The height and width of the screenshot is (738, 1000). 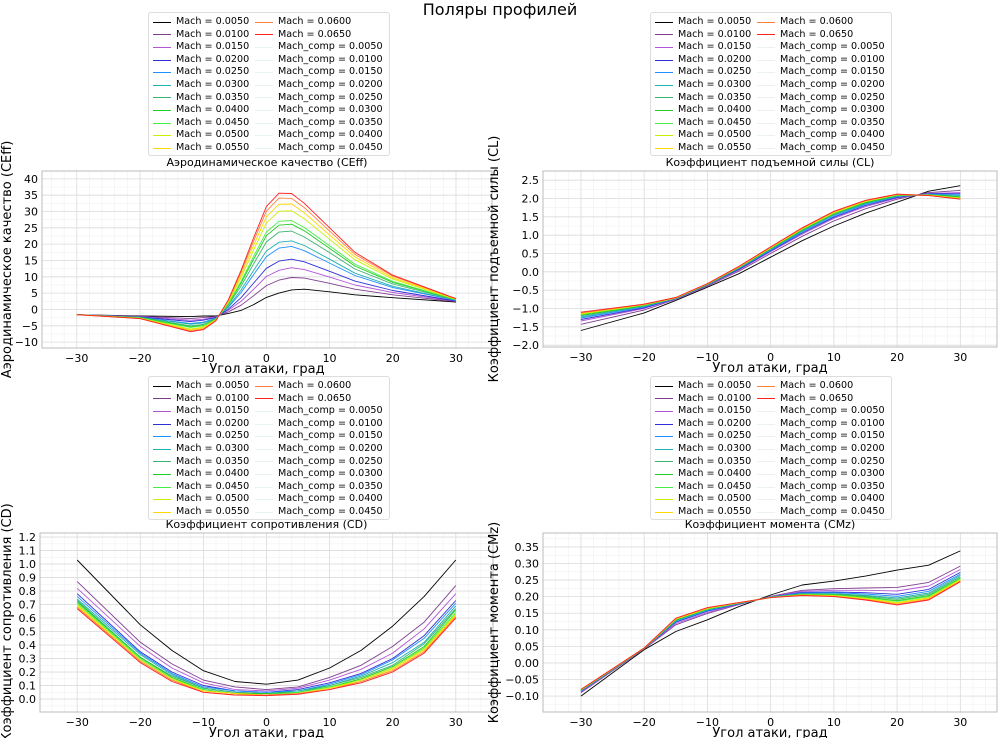 I want to click on legend-item: Mach = 0.0150, so click(x=703, y=47).